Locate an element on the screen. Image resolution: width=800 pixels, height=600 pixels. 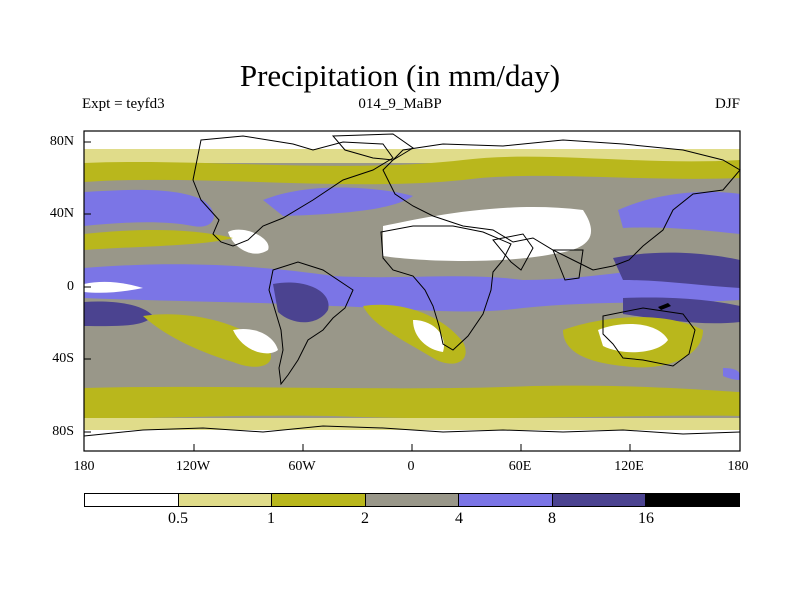
legend-level-label: 2 is located at coordinates (365, 518).